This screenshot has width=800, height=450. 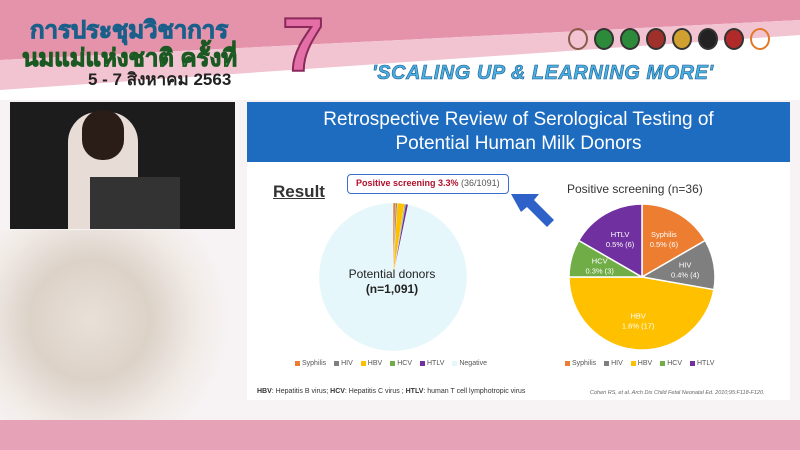 What do you see at coordinates (600, 271) in the screenshot?
I see `data-label: 0.3% (3)` at bounding box center [600, 271].